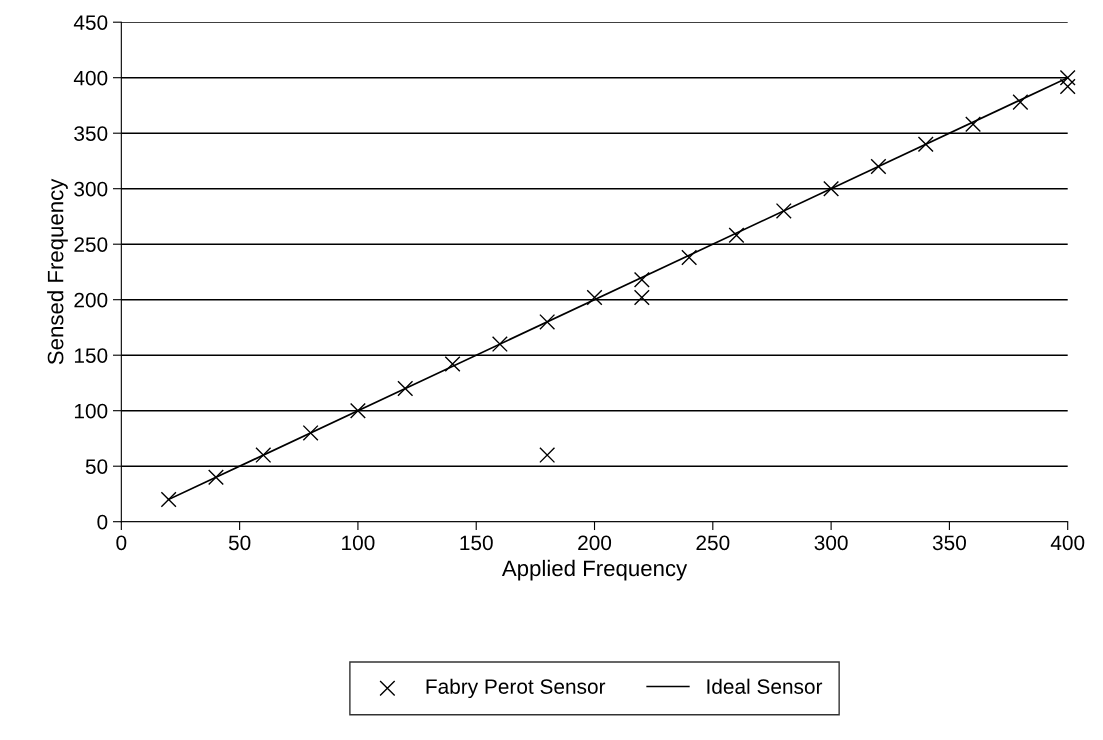 This screenshot has height=740, width=1103. I want to click on y-tick-label: 400, so click(90, 78).